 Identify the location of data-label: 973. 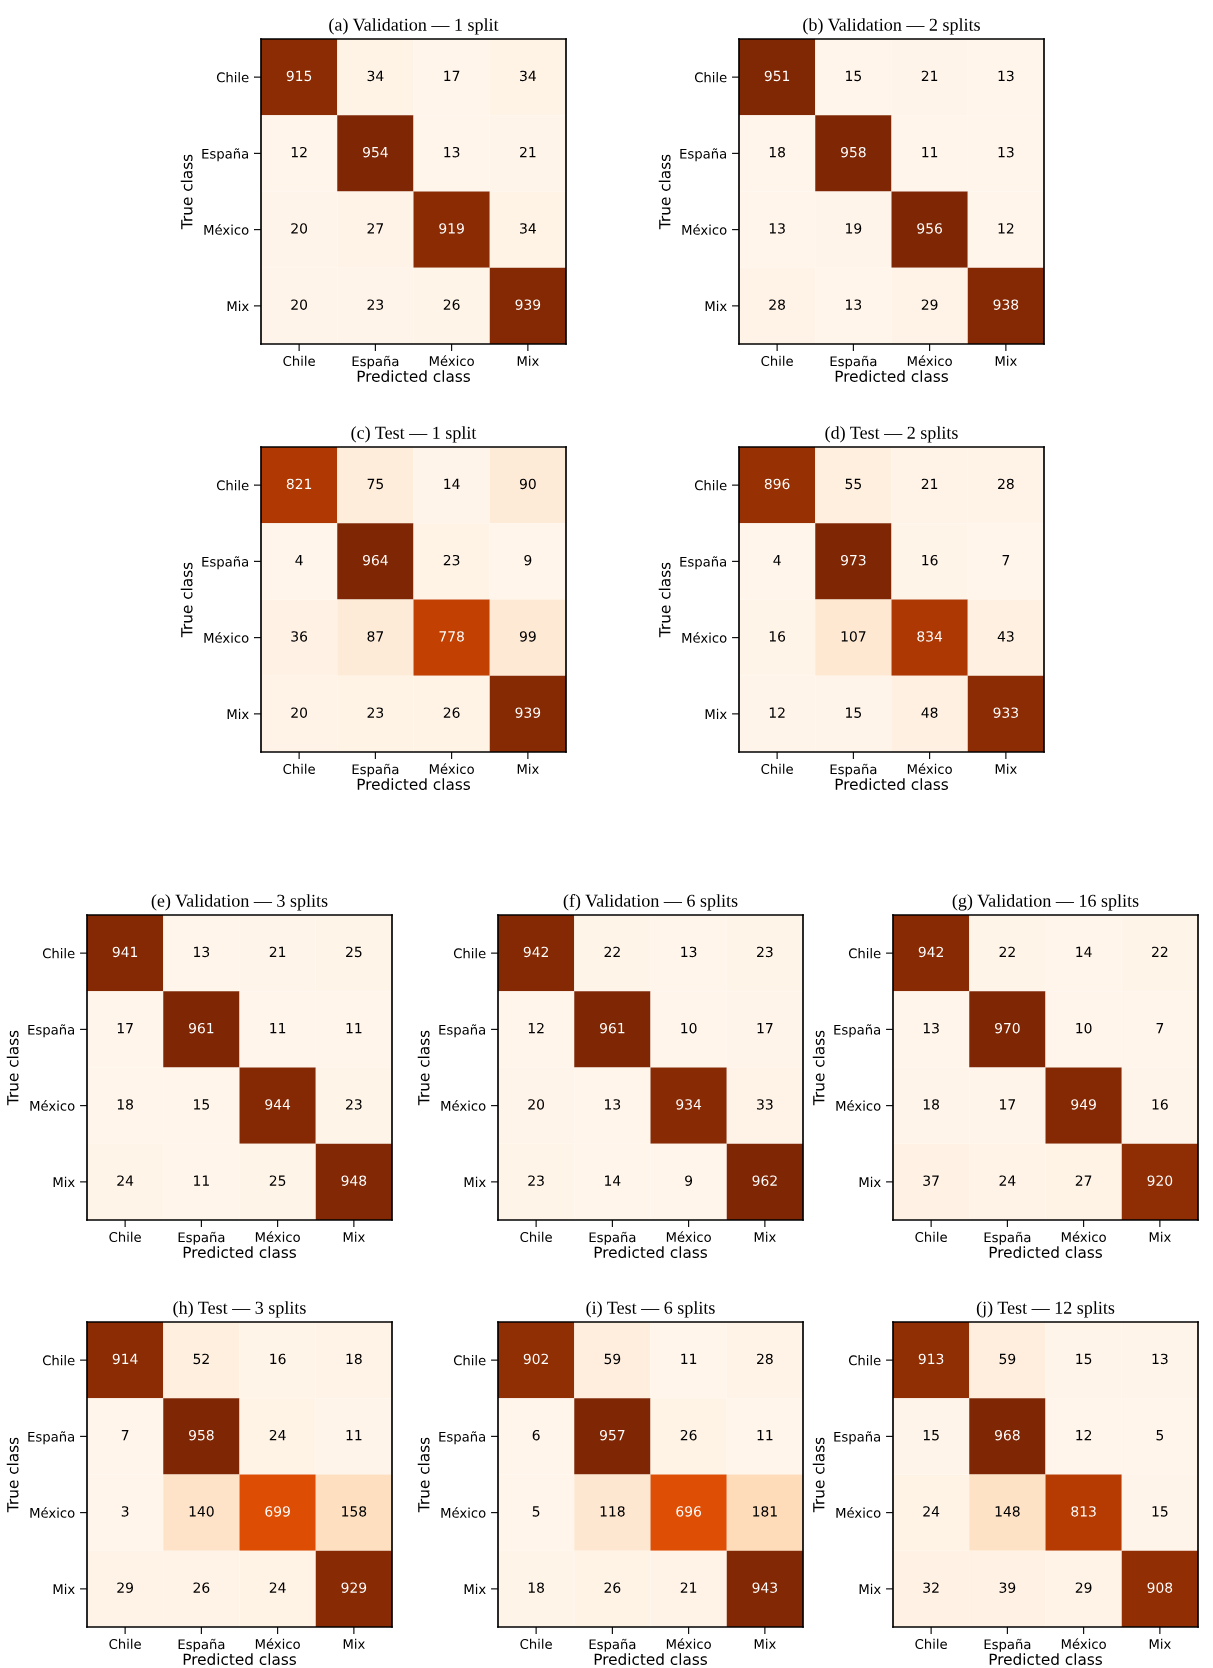
(853, 560).